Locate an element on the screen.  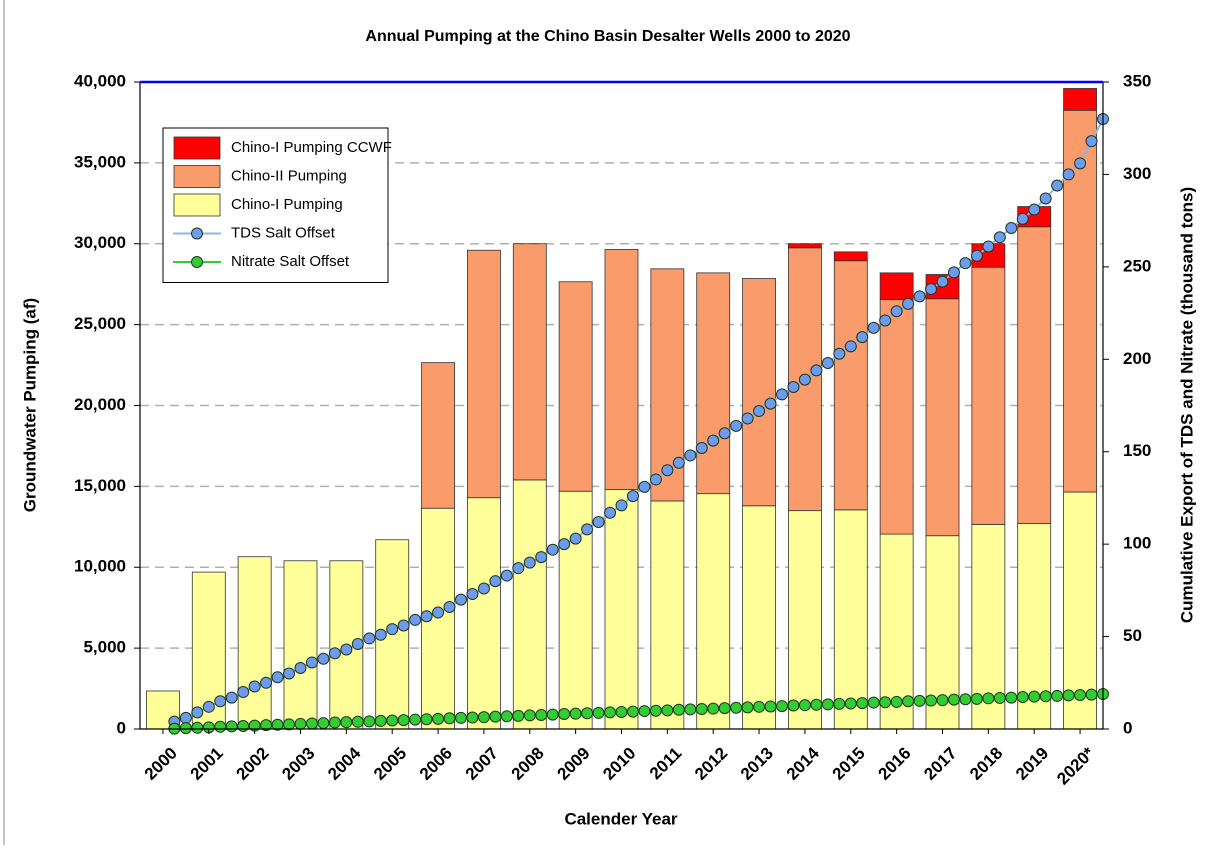
legend-swatch is located at coordinates (197, 148).